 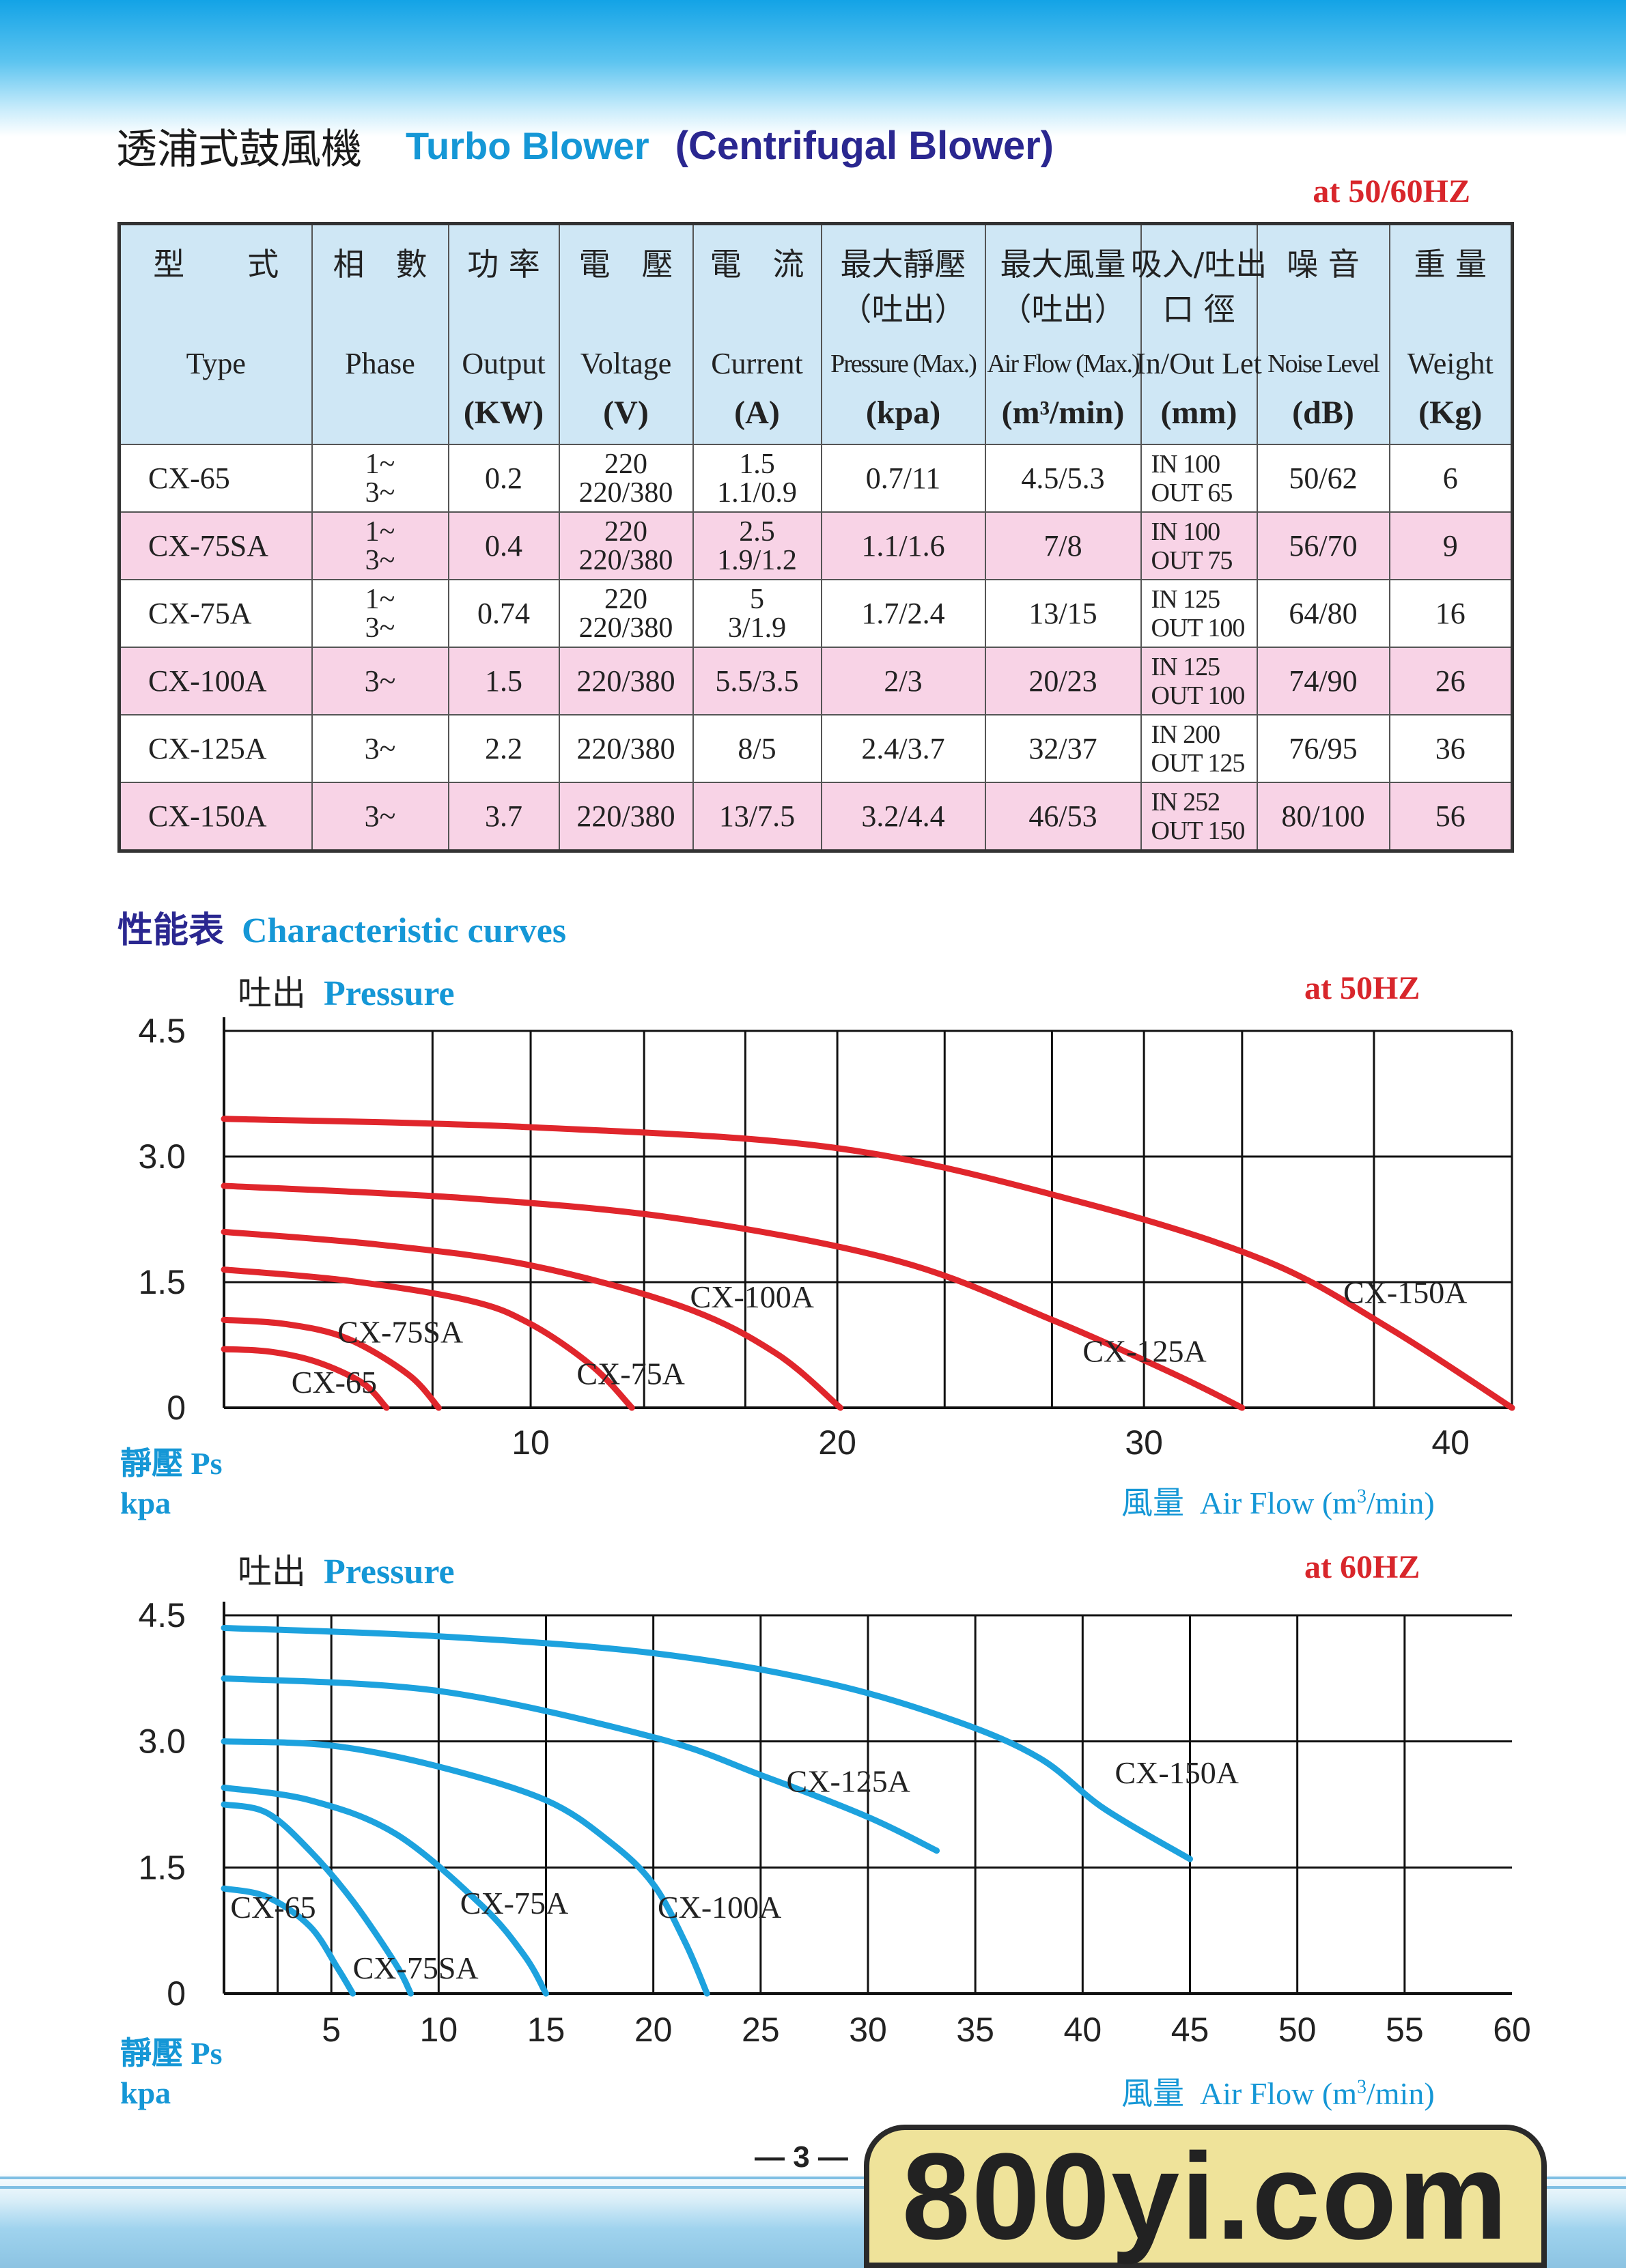 I want to click on header-cn: 吸入/吐出, so click(x=1198, y=264).